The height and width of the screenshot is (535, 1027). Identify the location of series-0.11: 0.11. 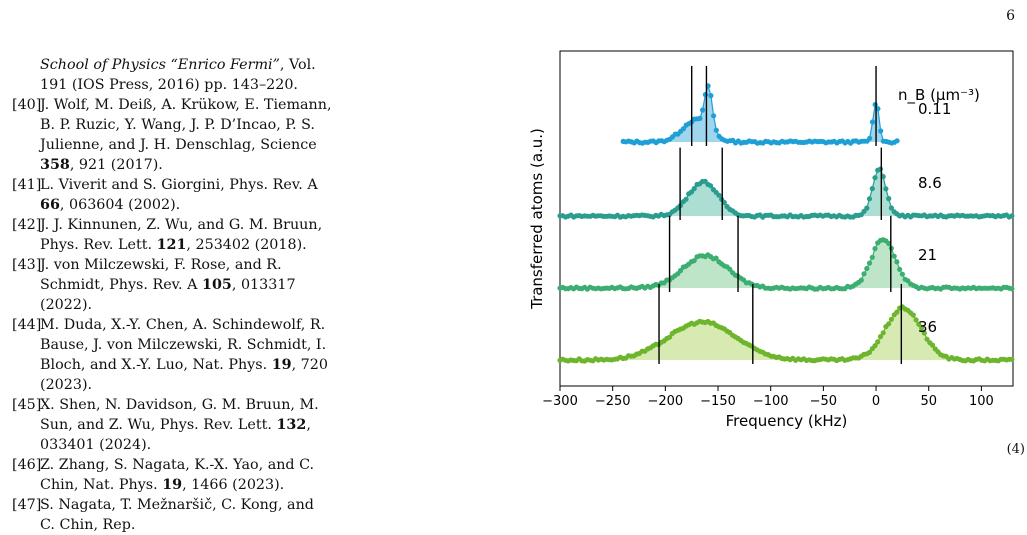
(785, 106).